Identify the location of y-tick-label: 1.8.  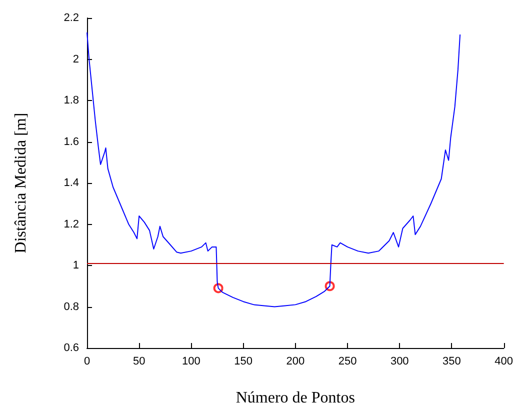
(71, 100).